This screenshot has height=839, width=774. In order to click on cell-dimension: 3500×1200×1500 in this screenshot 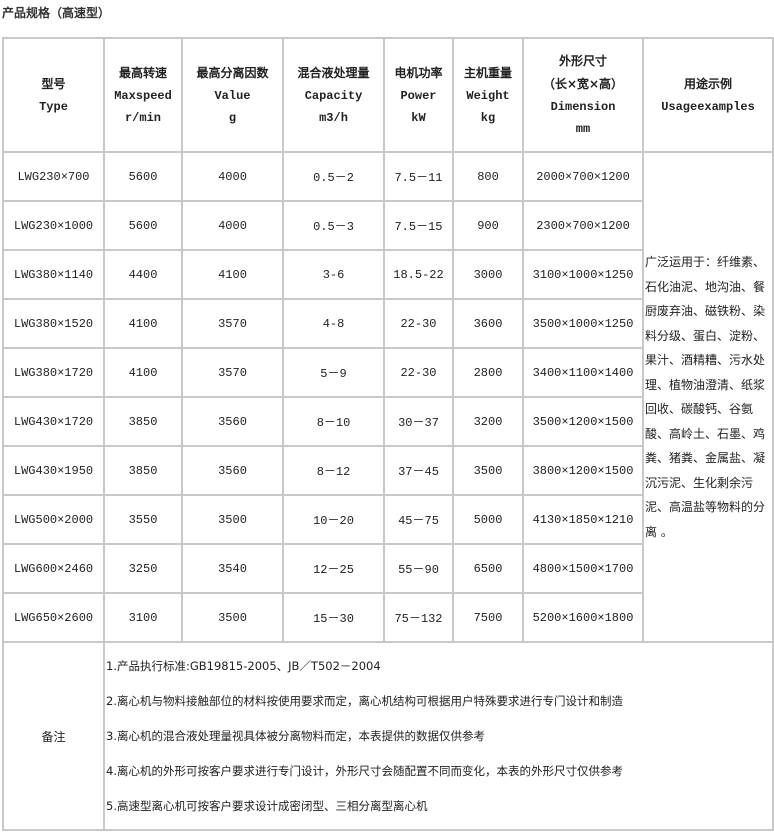, I will do `click(583, 421)`.